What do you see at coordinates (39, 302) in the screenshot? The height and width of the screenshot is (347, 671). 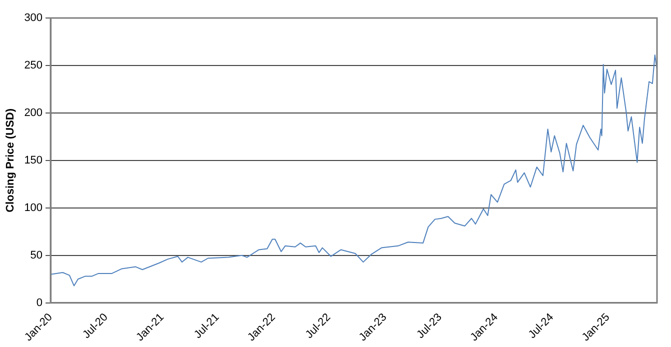 I see `y-tick-label: 0` at bounding box center [39, 302].